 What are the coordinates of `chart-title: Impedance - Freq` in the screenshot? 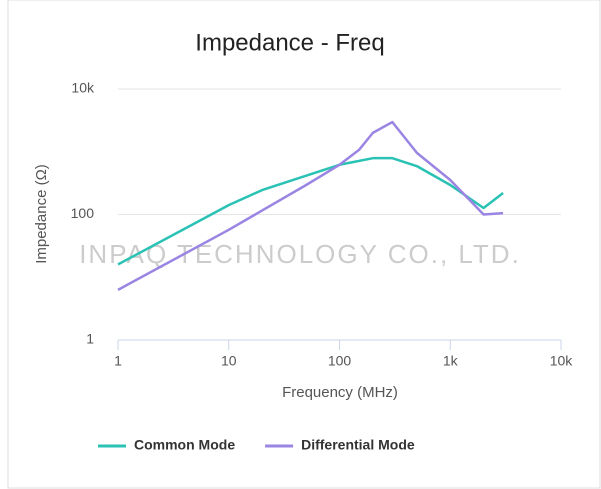 It's located at (289, 42).